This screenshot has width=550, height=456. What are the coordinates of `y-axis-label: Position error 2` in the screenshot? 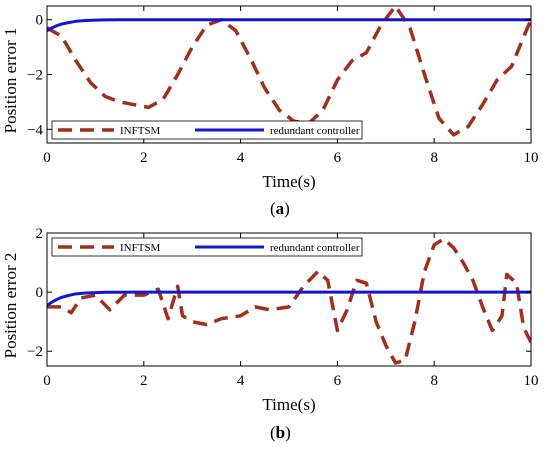 It's located at (10, 306).